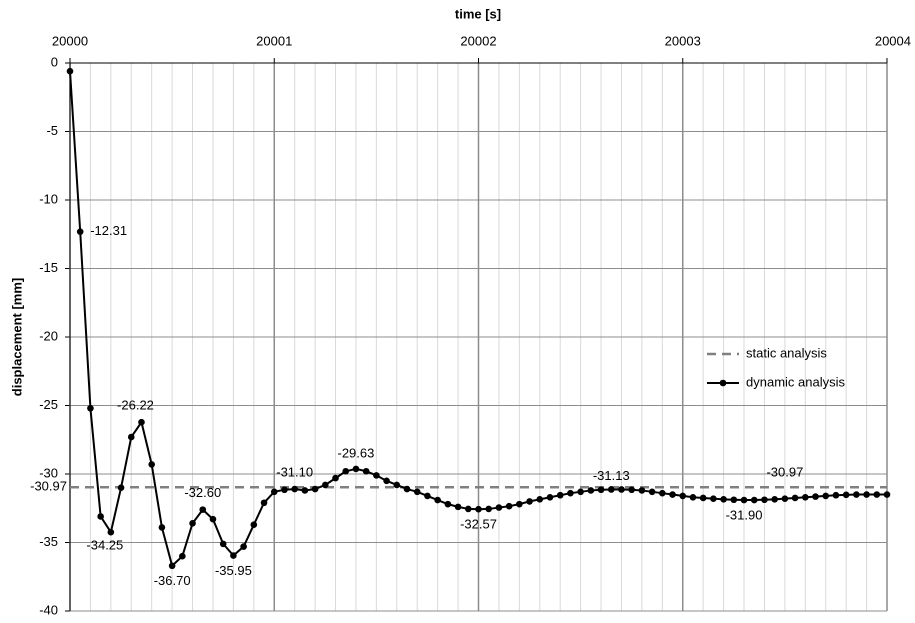  What do you see at coordinates (108, 230) in the screenshot?
I see `data-label: -12.31` at bounding box center [108, 230].